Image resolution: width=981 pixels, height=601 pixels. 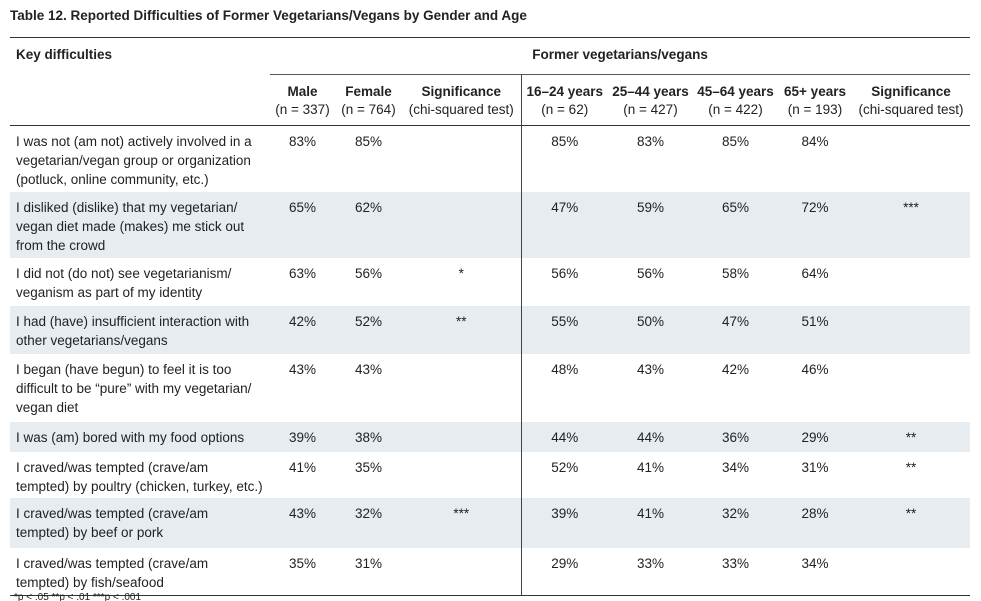 What do you see at coordinates (735, 91) in the screenshot?
I see `column-label: 45–64 years` at bounding box center [735, 91].